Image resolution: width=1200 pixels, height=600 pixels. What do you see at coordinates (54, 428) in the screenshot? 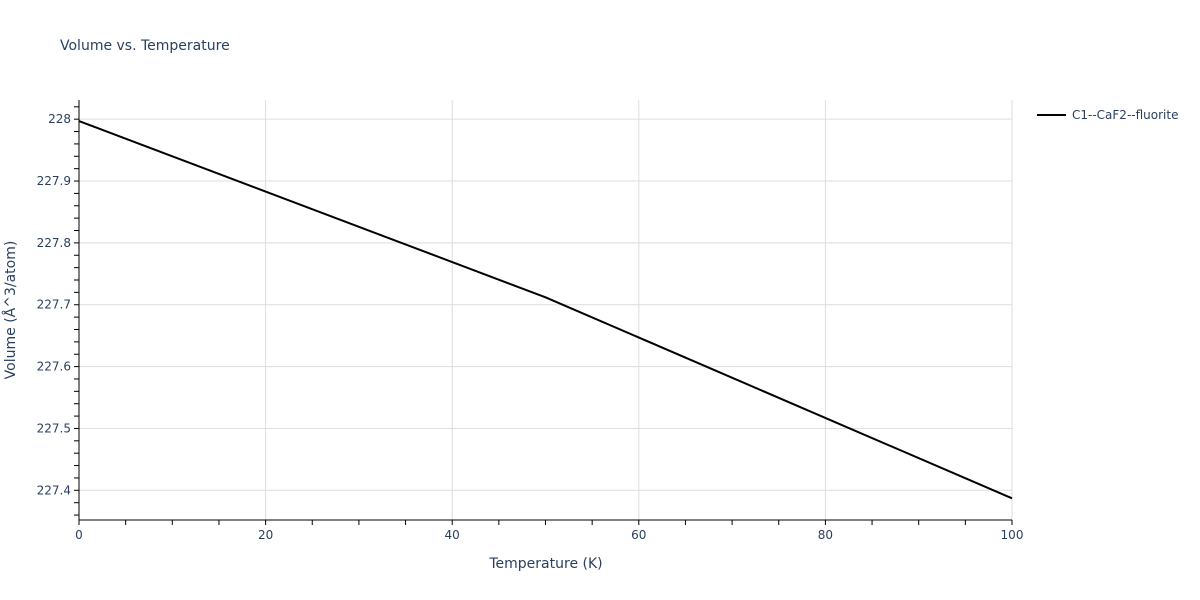
I see `y-tick-label: 227.5` at bounding box center [54, 428].